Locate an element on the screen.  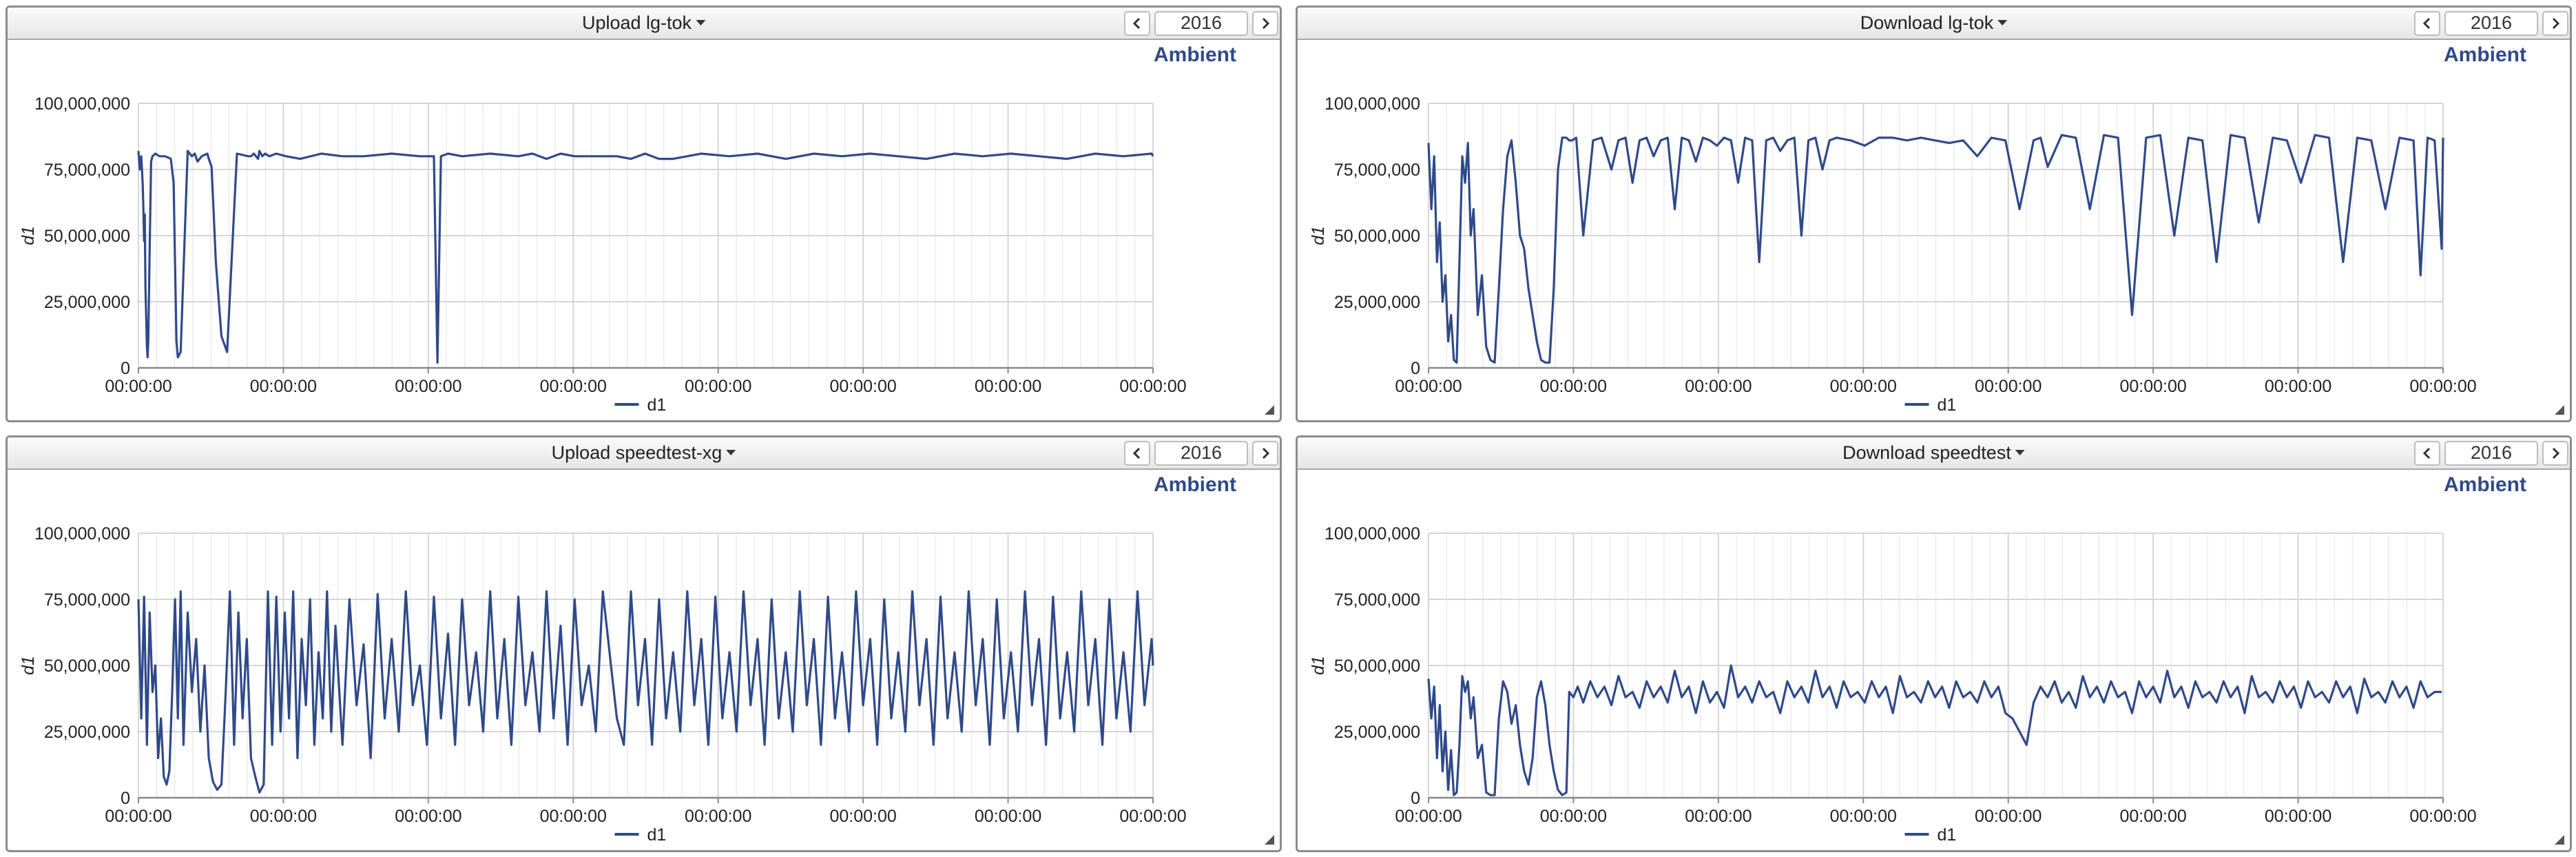
panel-title: Upload speedtest-xg is located at coordinates (637, 452).